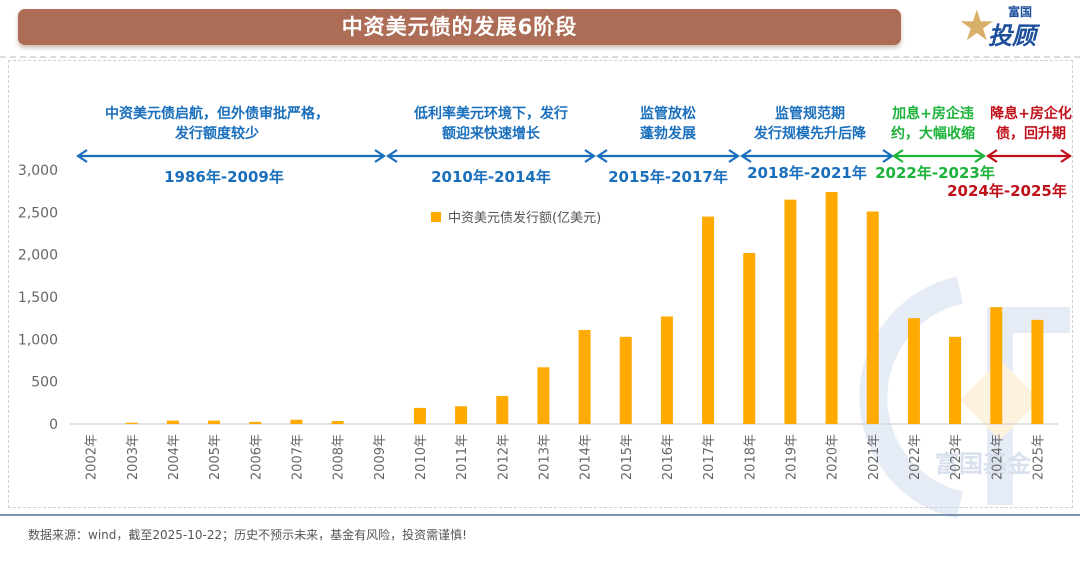 The image size is (1080, 561). Describe the element at coordinates (625, 380) in the screenshot. I see `bar-2015年` at that location.